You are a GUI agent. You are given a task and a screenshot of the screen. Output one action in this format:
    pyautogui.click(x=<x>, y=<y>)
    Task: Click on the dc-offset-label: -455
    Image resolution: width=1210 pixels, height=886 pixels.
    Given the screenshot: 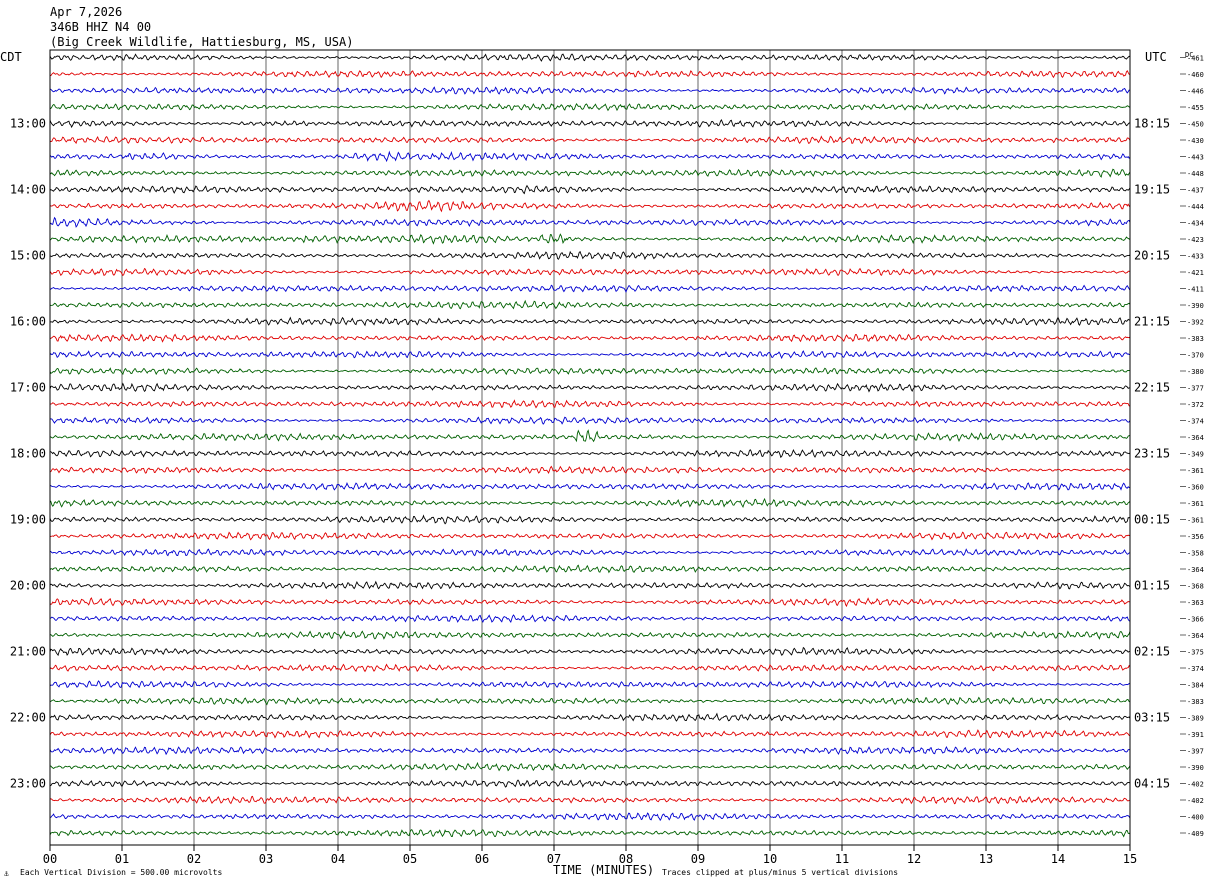 What is the action you would take?
    pyautogui.click(x=1195, y=108)
    